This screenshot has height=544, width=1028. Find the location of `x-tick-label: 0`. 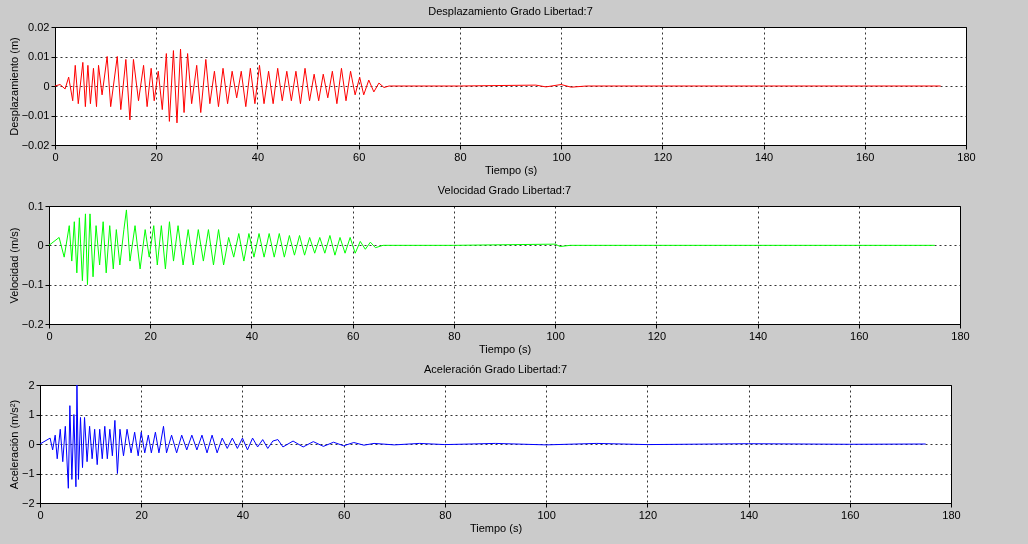

x-tick-label: 0 is located at coordinates (55, 156).